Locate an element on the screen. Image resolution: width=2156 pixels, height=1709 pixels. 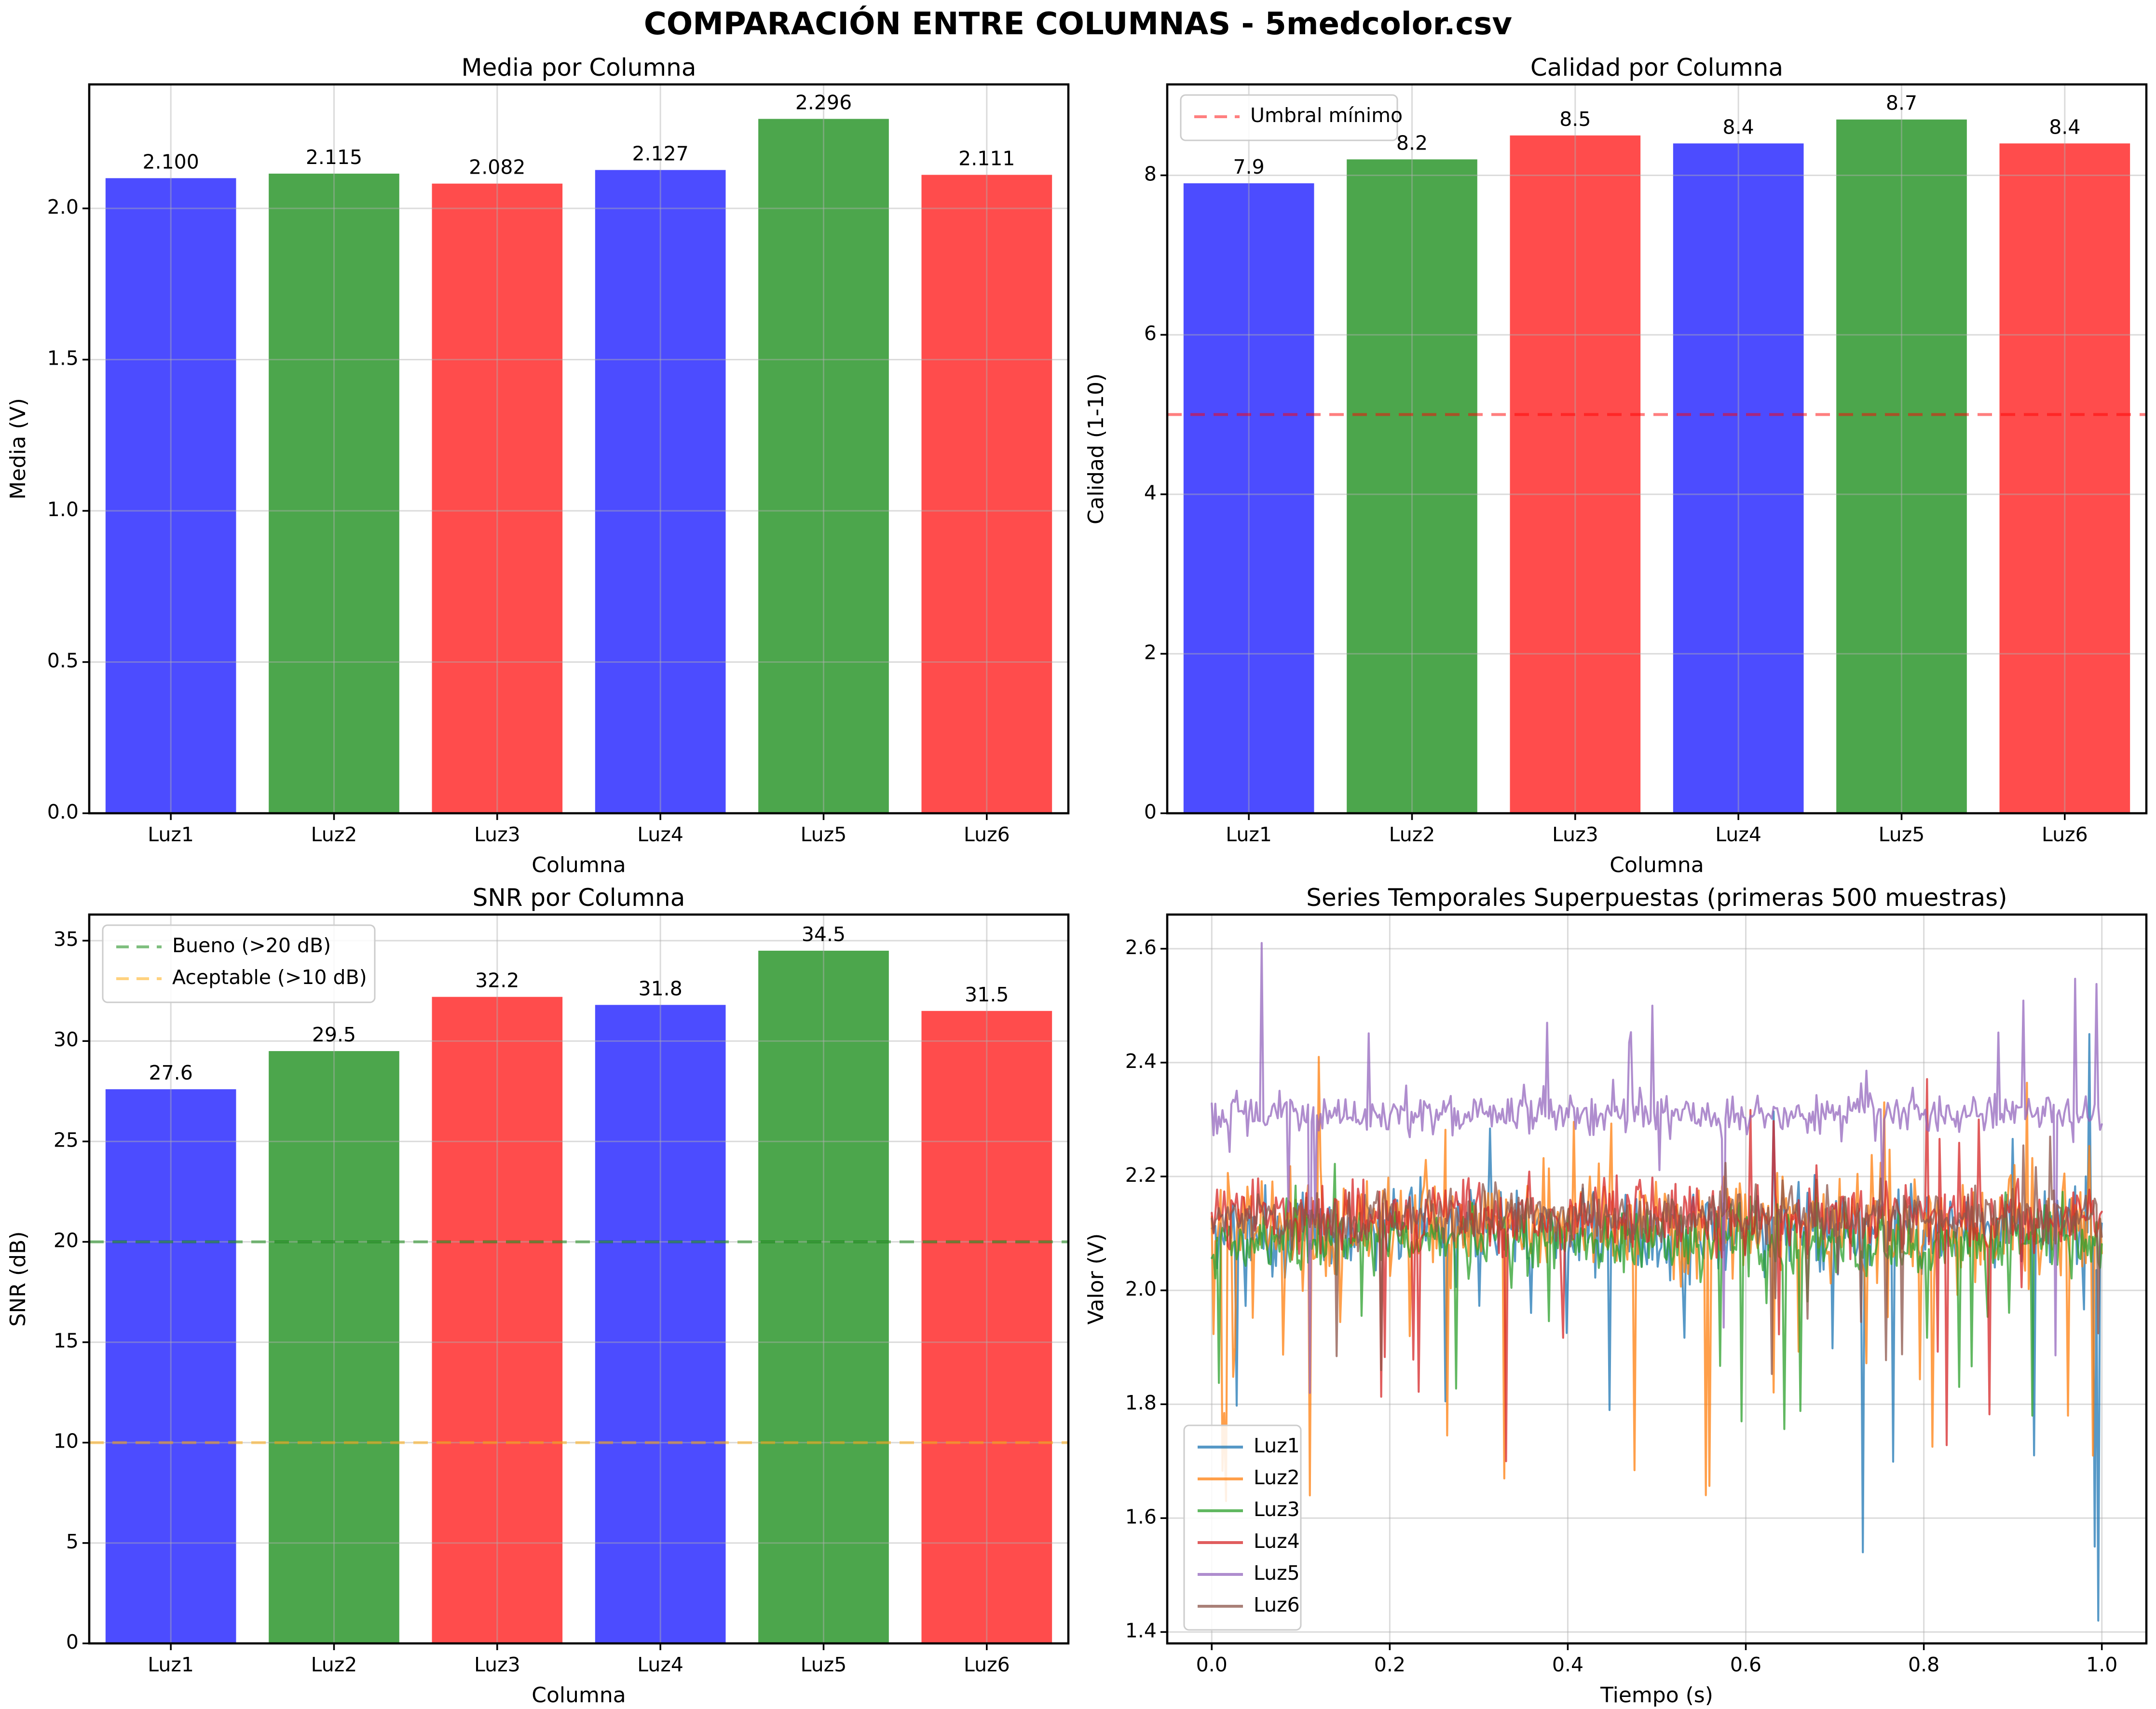
y-axis-label: SNR (dB) is located at coordinates (18, 1279).